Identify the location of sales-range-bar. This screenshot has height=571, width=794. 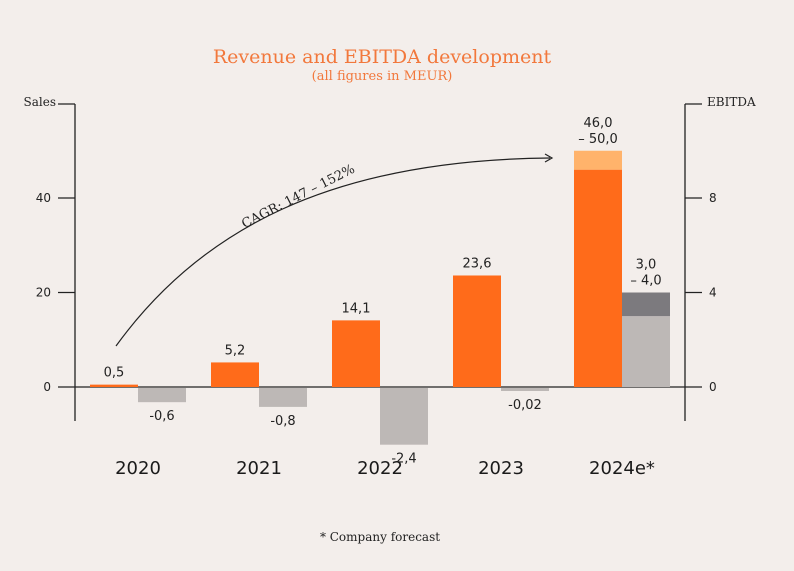
(598, 160).